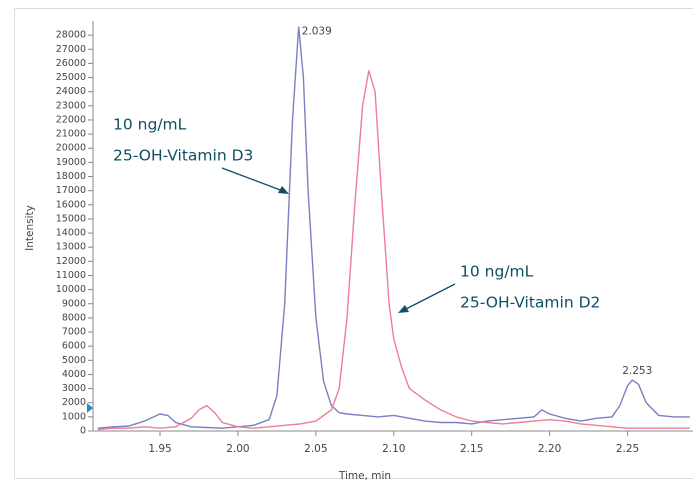  What do you see at coordinates (237, 449) in the screenshot?
I see `x-tick-label: 2.00` at bounding box center [237, 449].